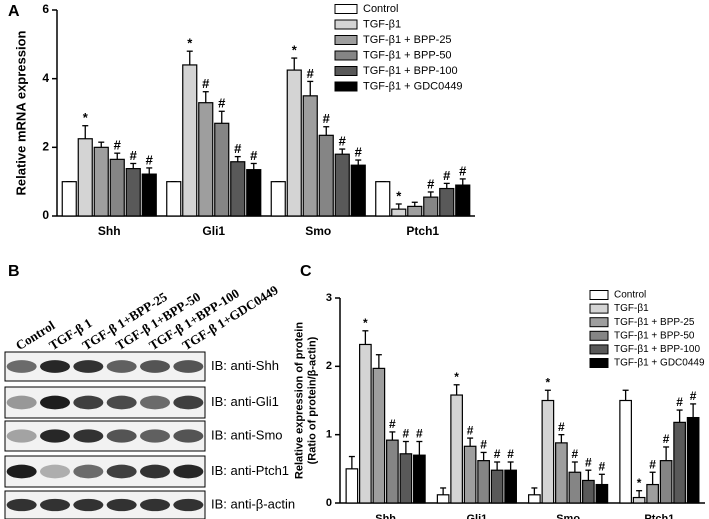 This screenshot has width=709, height=519. What do you see at coordinates (380, 9) in the screenshot?
I see `legend-label: Control` at bounding box center [380, 9].